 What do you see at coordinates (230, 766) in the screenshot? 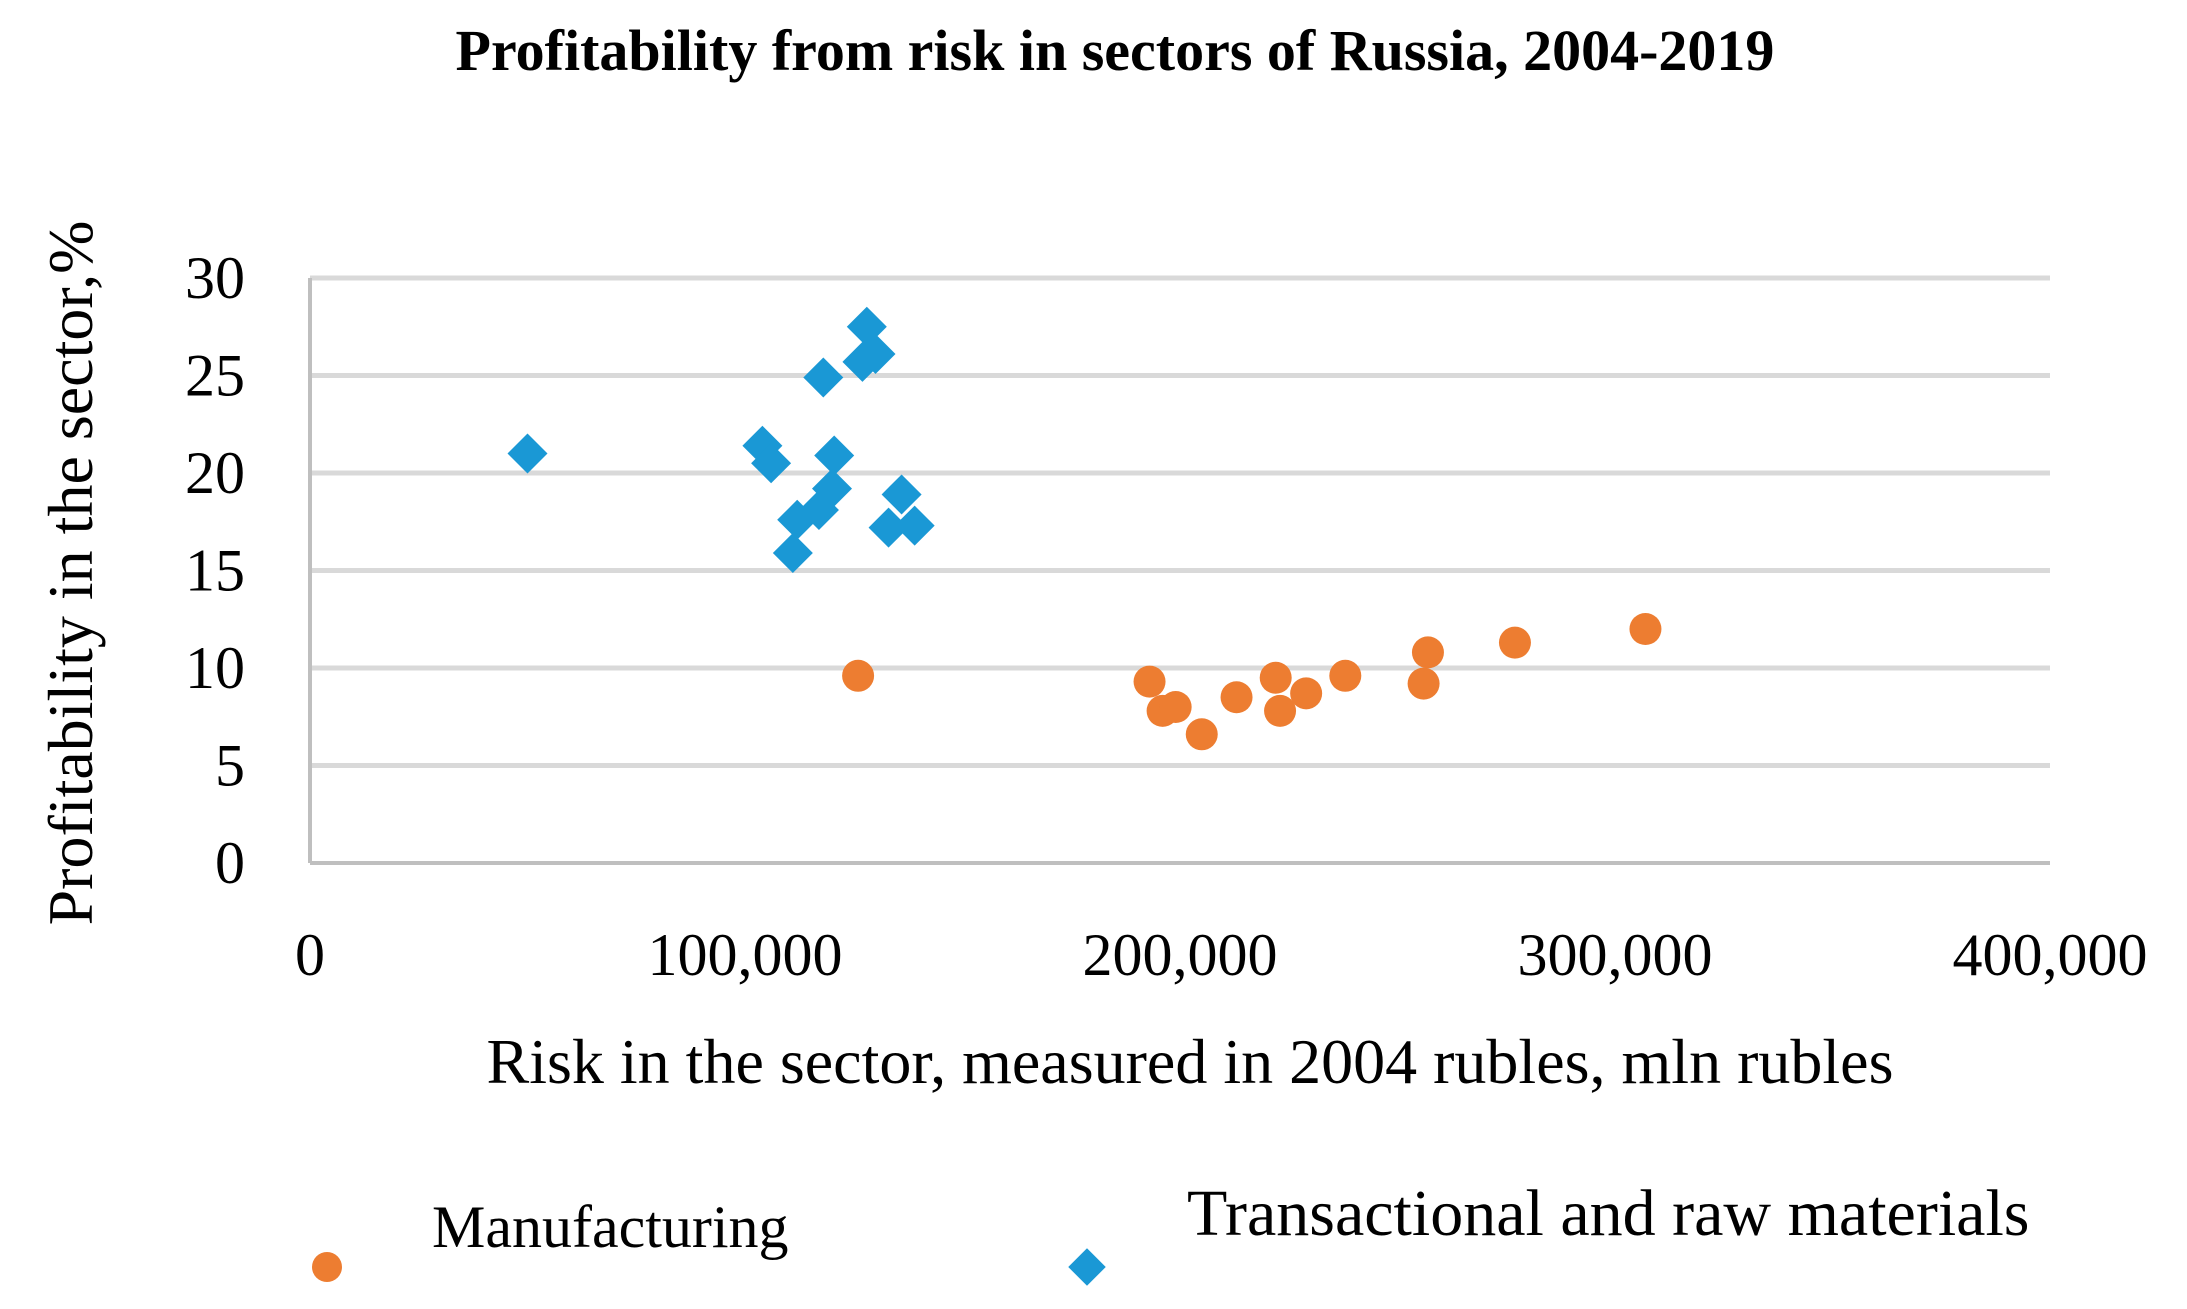
I see `y-tick-label: 5` at bounding box center [230, 766].